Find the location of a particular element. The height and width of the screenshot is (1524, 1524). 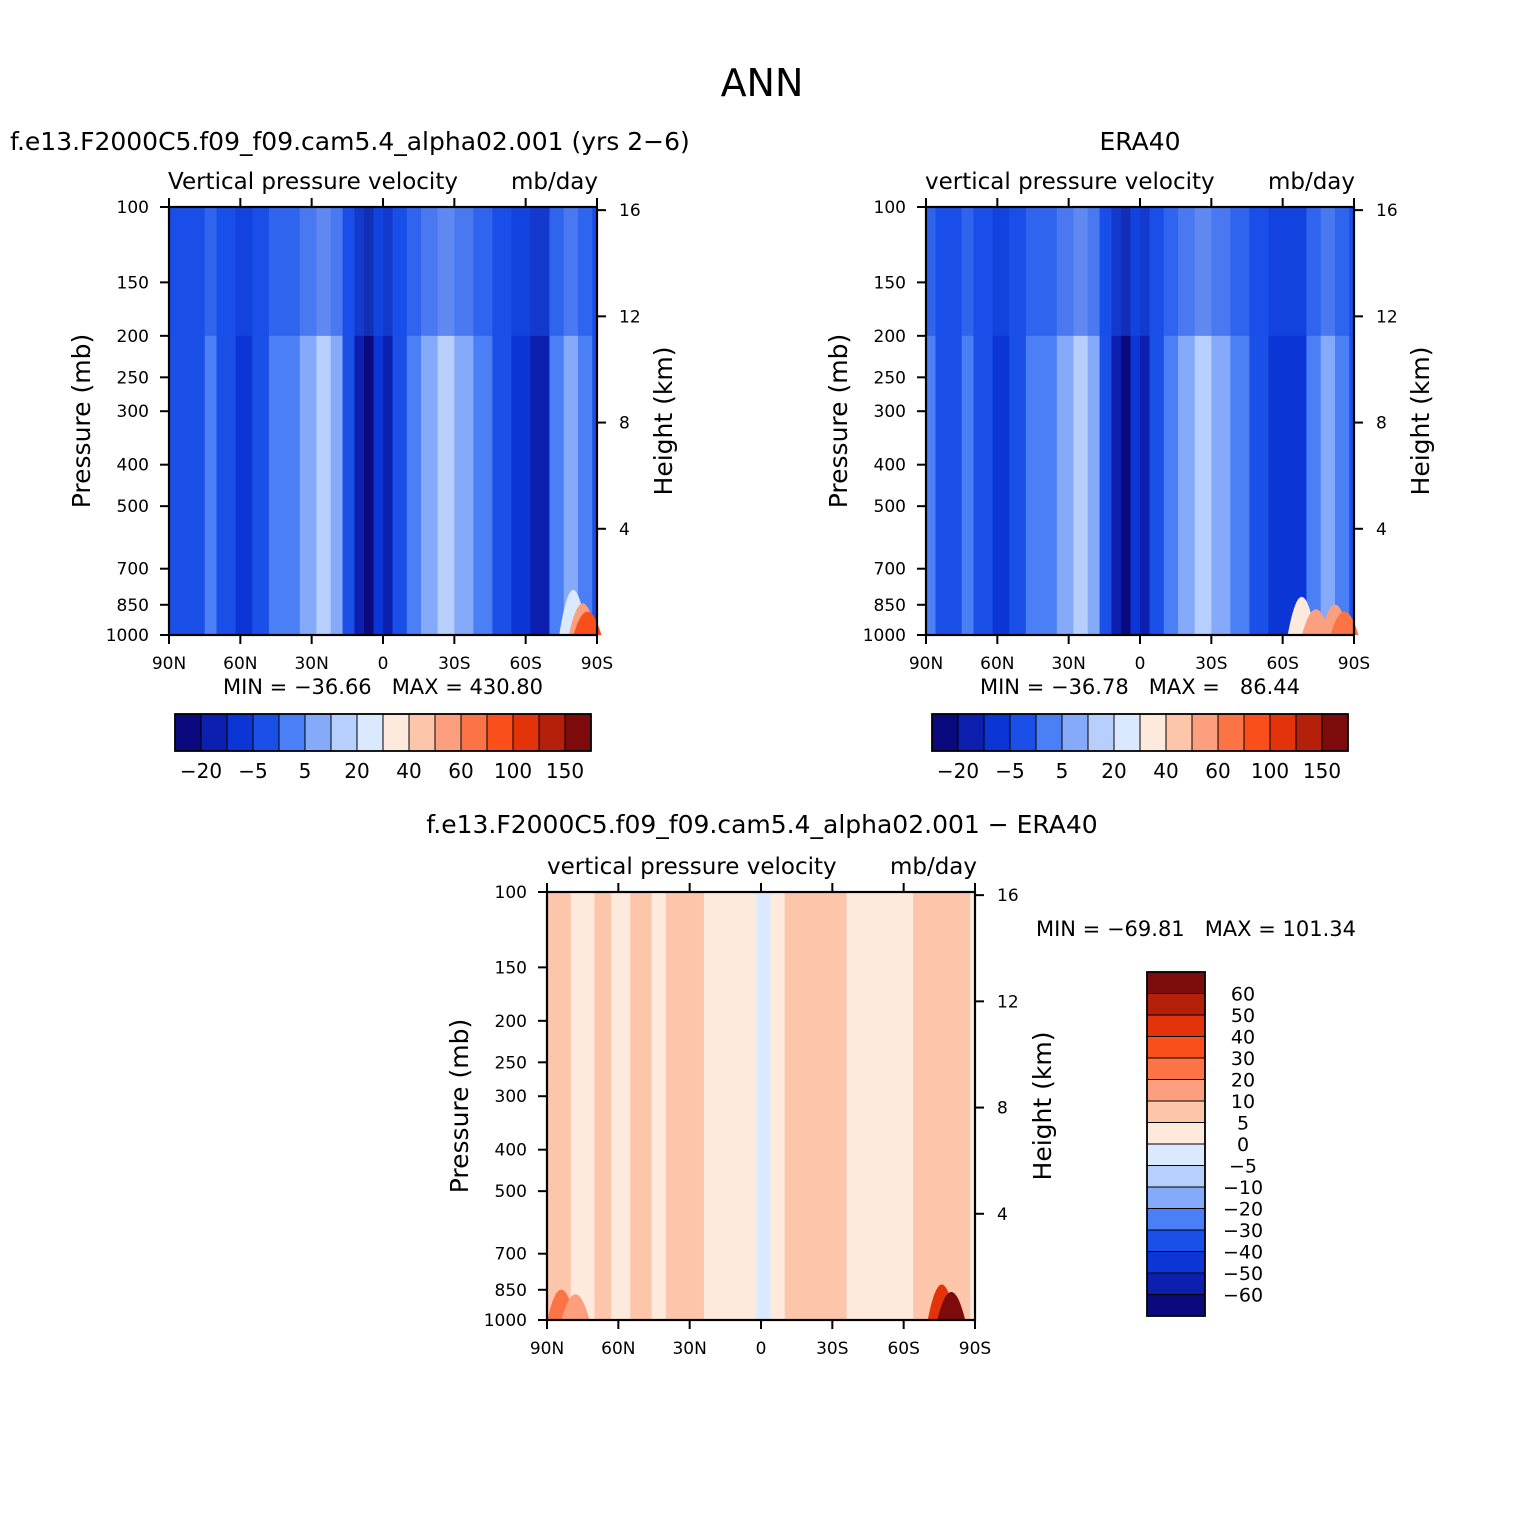

colorbar-label: 30 is located at coordinates (1243, 1059).